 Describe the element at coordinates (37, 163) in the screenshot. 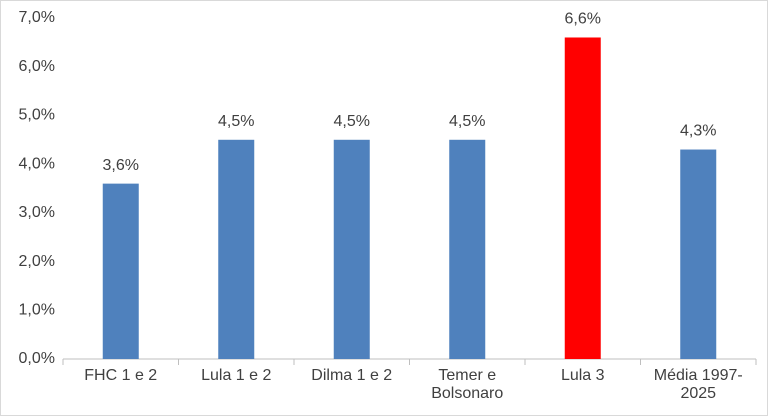

I see `y-tick-label: 4,0%` at that location.